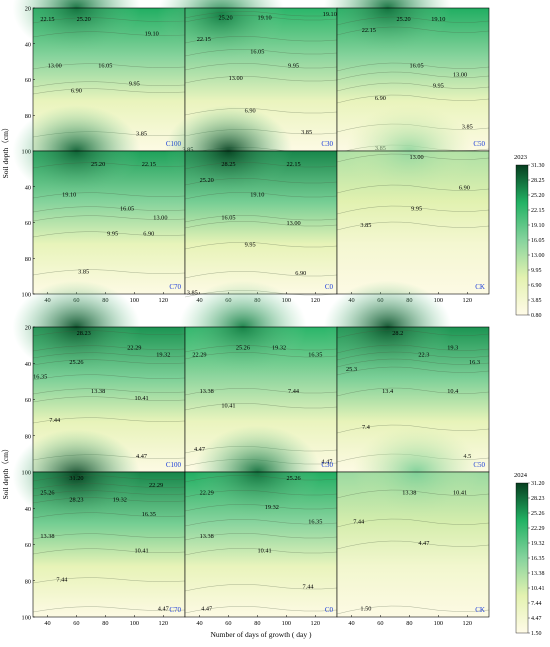 The image size is (550, 647). Describe the element at coordinates (47, 623) in the screenshot. I see `x-tick-label: 40` at that location.